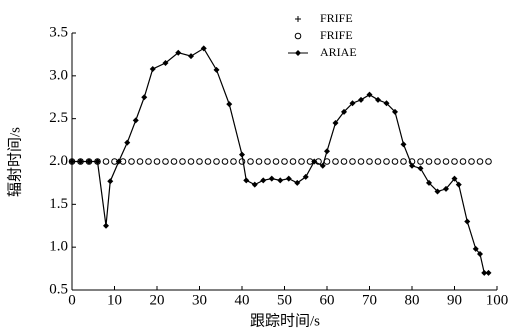  What do you see at coordinates (454, 300) in the screenshot?
I see `x-tick-label: 90` at bounding box center [454, 300].